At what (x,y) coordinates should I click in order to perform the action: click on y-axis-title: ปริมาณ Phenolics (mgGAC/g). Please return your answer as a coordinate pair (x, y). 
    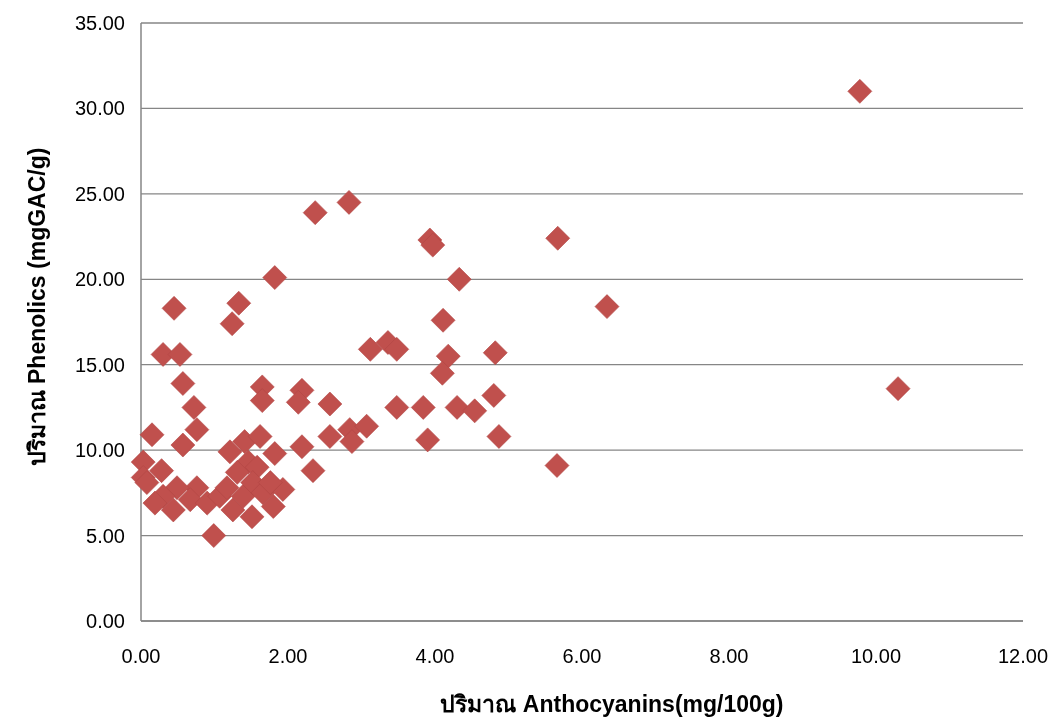
    Looking at the image, I should click on (37, 307).